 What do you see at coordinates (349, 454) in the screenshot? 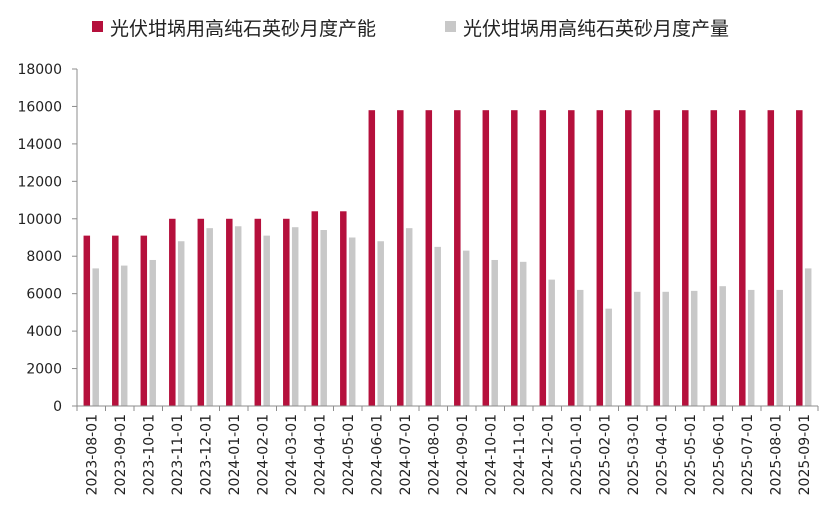
I see `x-tick-label: 2024-05-01` at bounding box center [349, 454].